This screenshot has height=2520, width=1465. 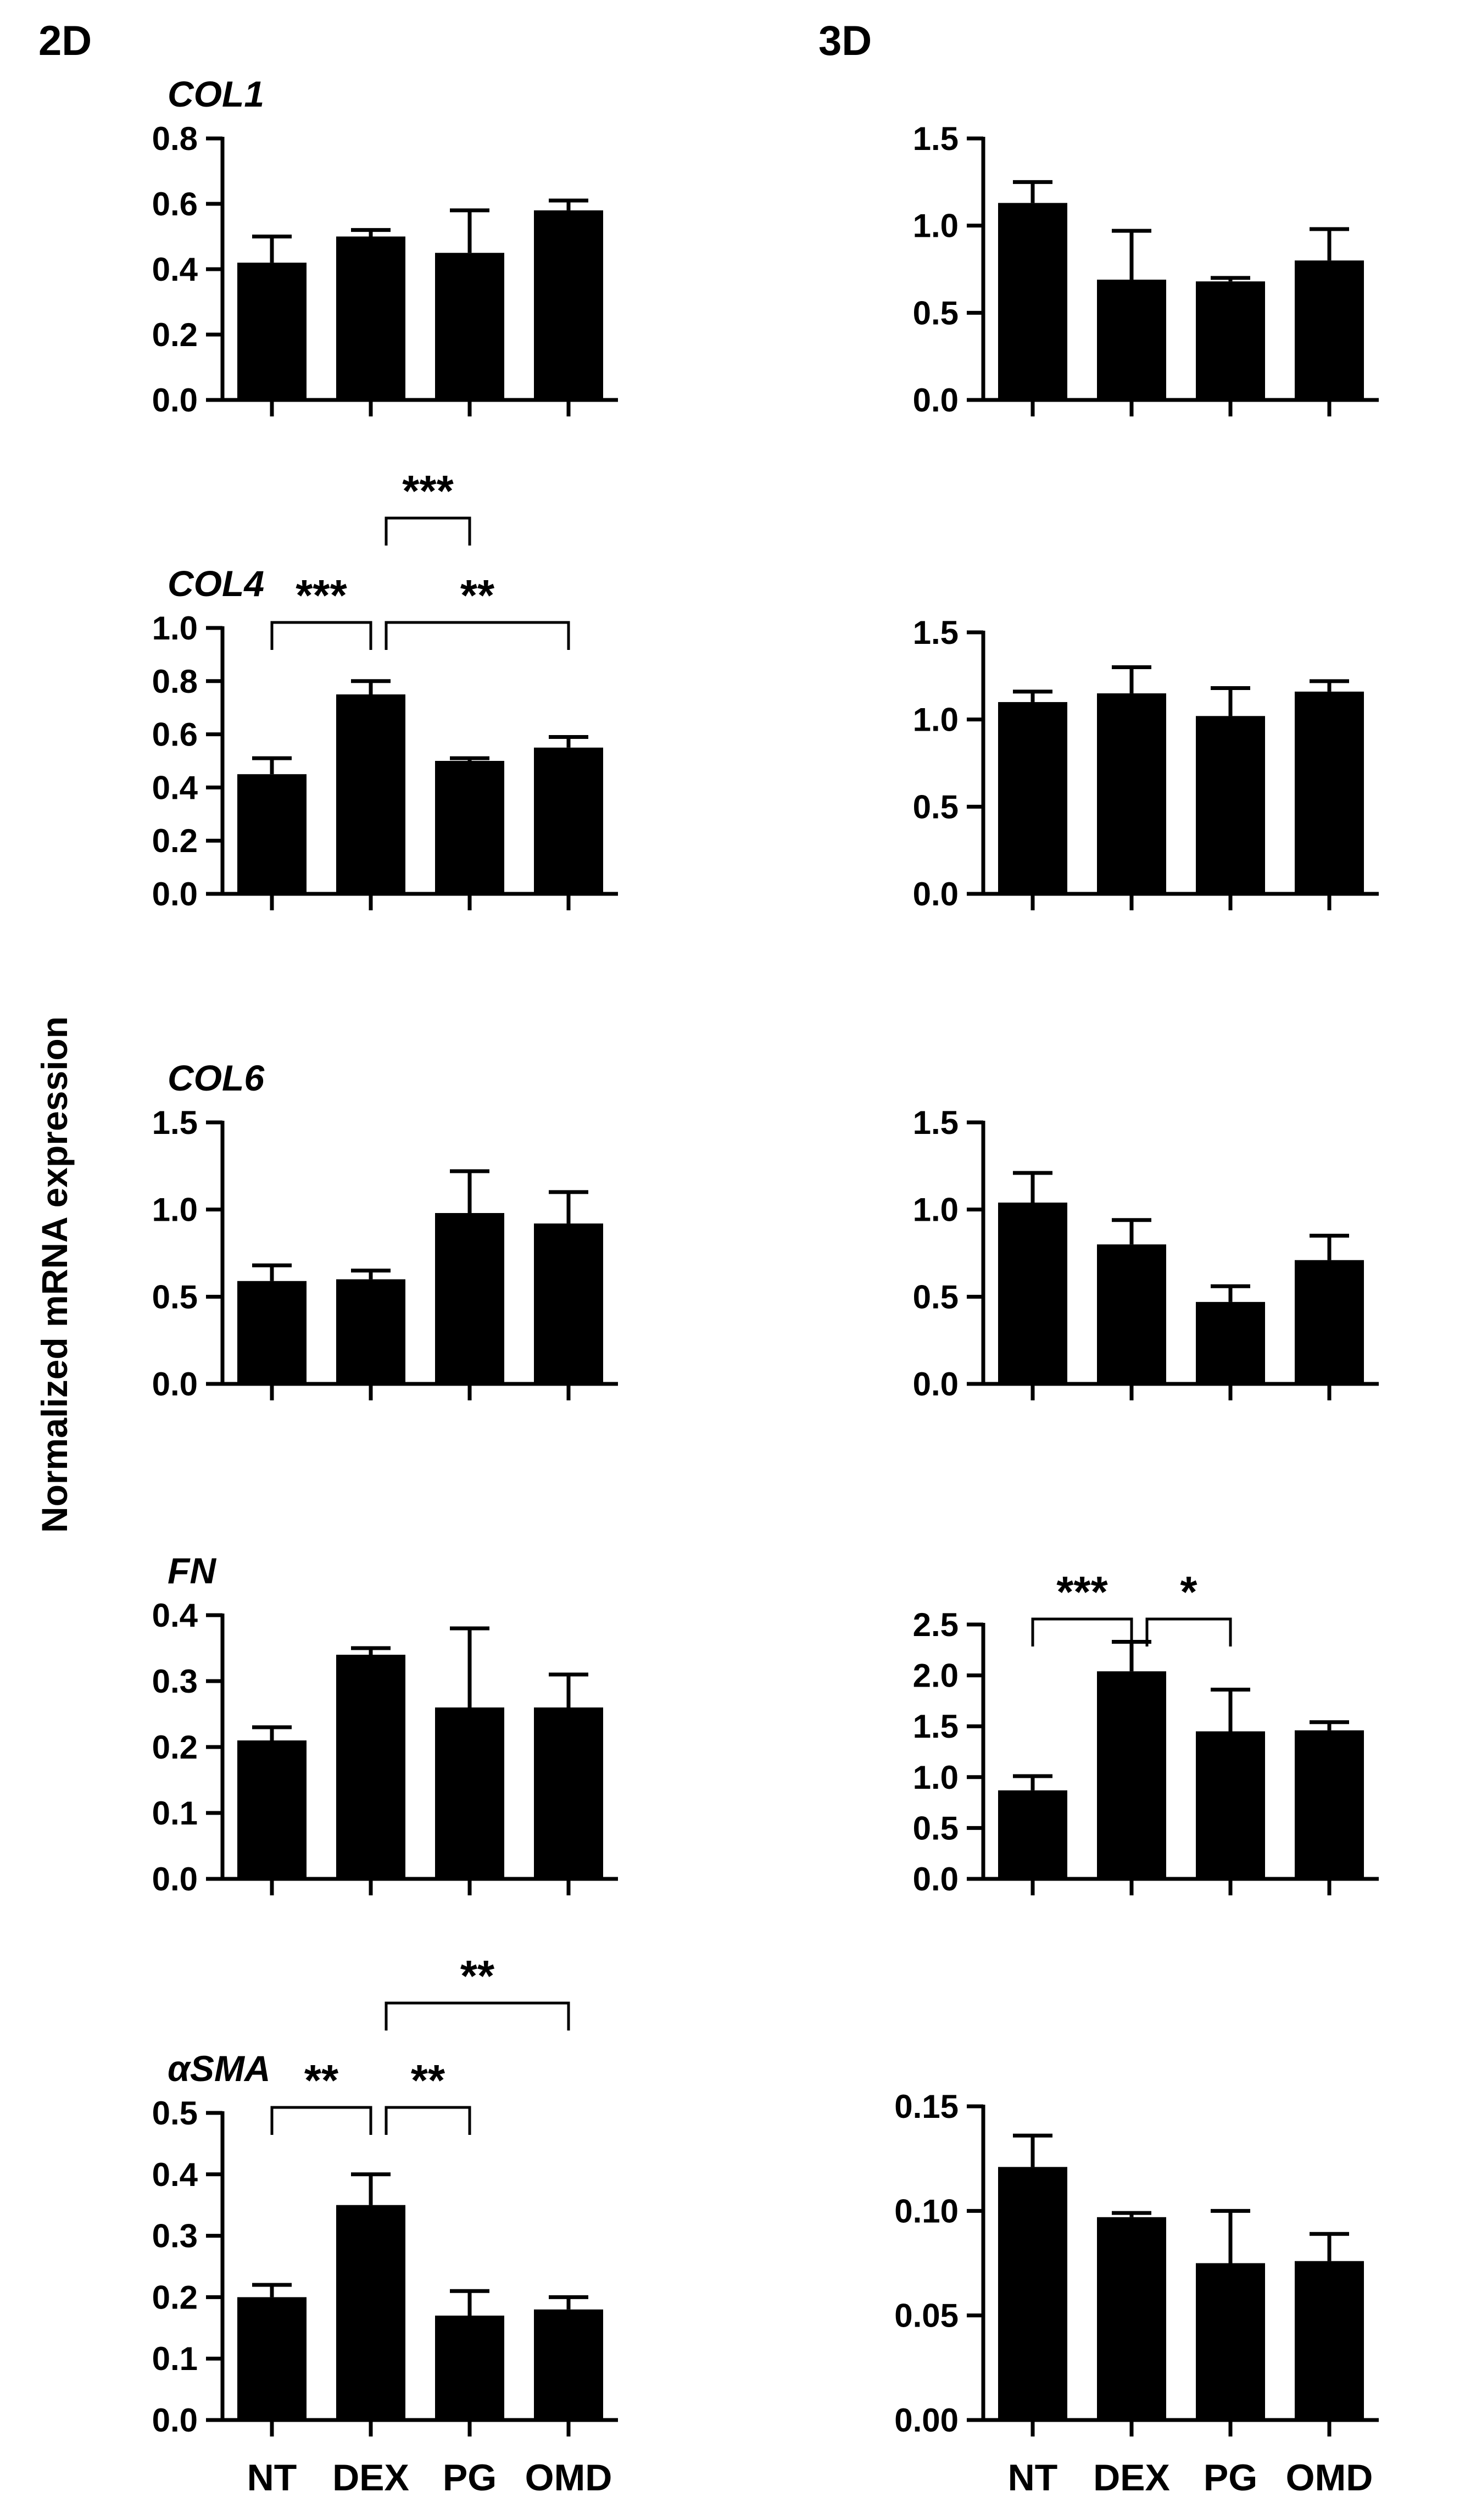 I want to click on panel-3D-COL6: 0.0 0.5 1.0 1.5, so click(x=1146, y=1253).